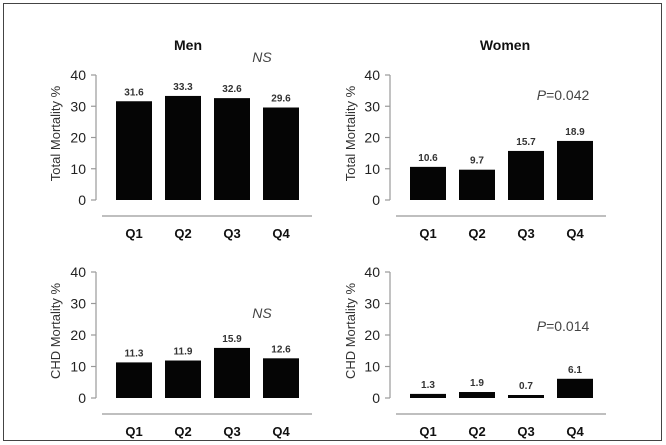  I want to click on panel-2-bar-q2, so click(477, 184).